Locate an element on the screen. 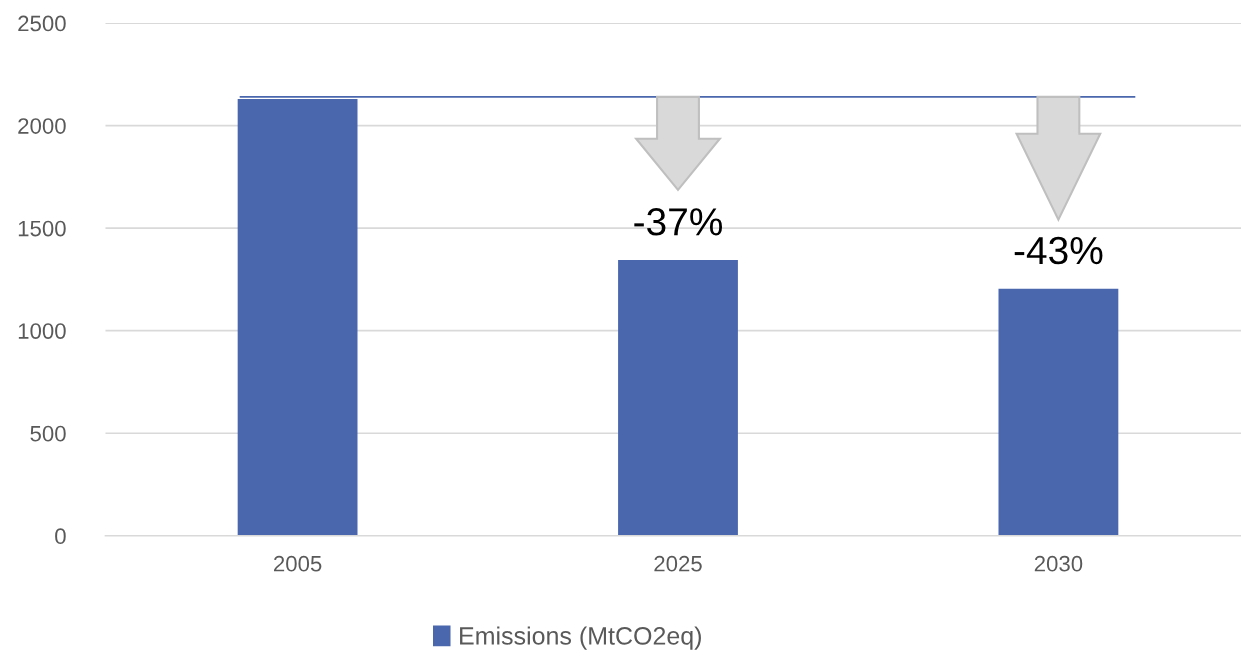 This screenshot has height=659, width=1241. legend-label: Emissions (MtCO2eq) is located at coordinates (580, 638).